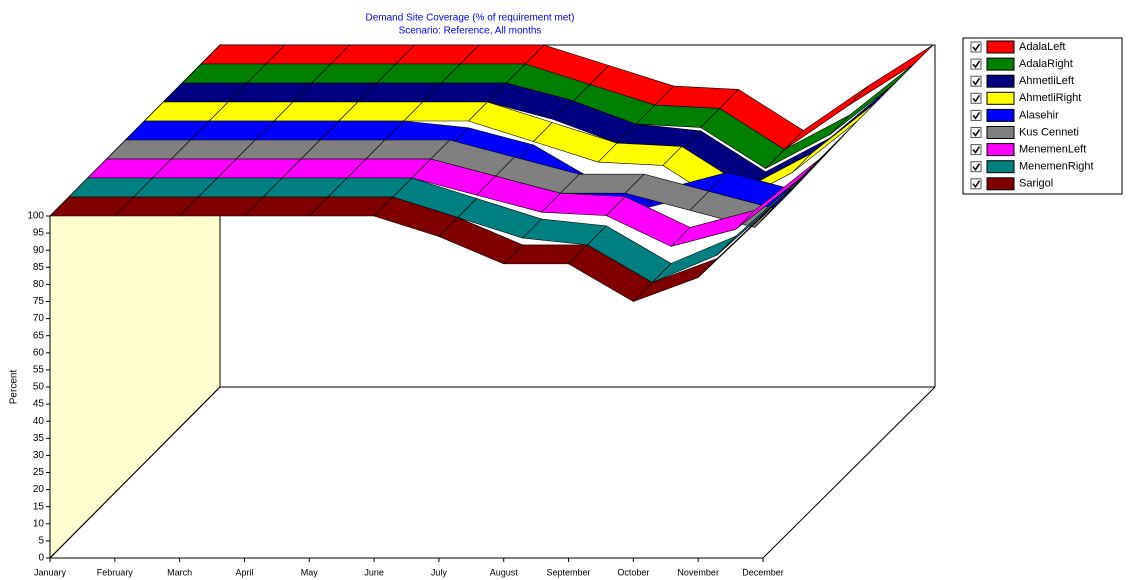 Image resolution: width=1128 pixels, height=580 pixels. Describe the element at coordinates (39, 489) in the screenshot. I see `y-tick-label: 20` at that location.